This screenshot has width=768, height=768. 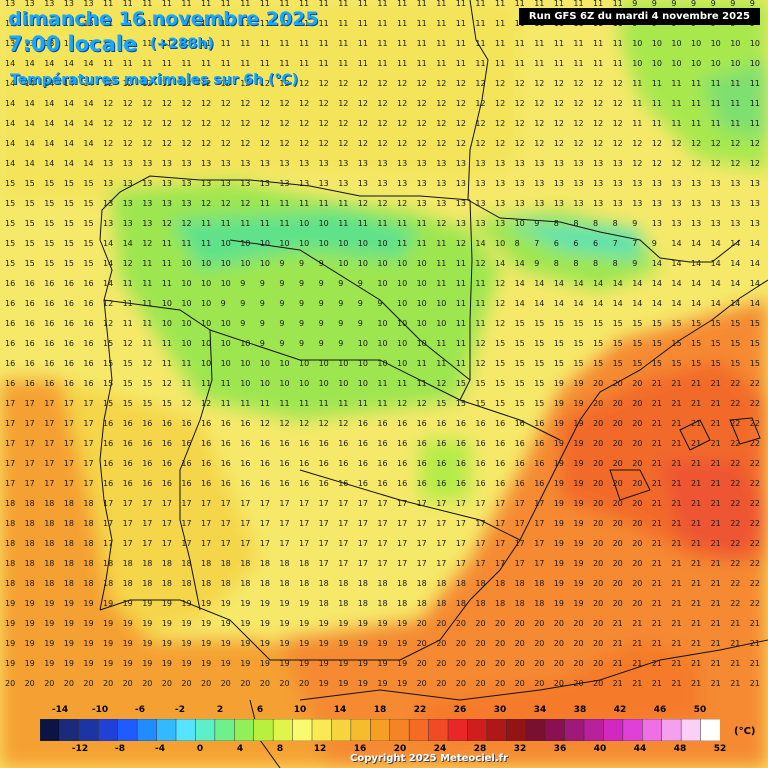 What do you see at coordinates (300, 710) in the screenshot?
I see `legend-label-top: 10` at bounding box center [300, 710].